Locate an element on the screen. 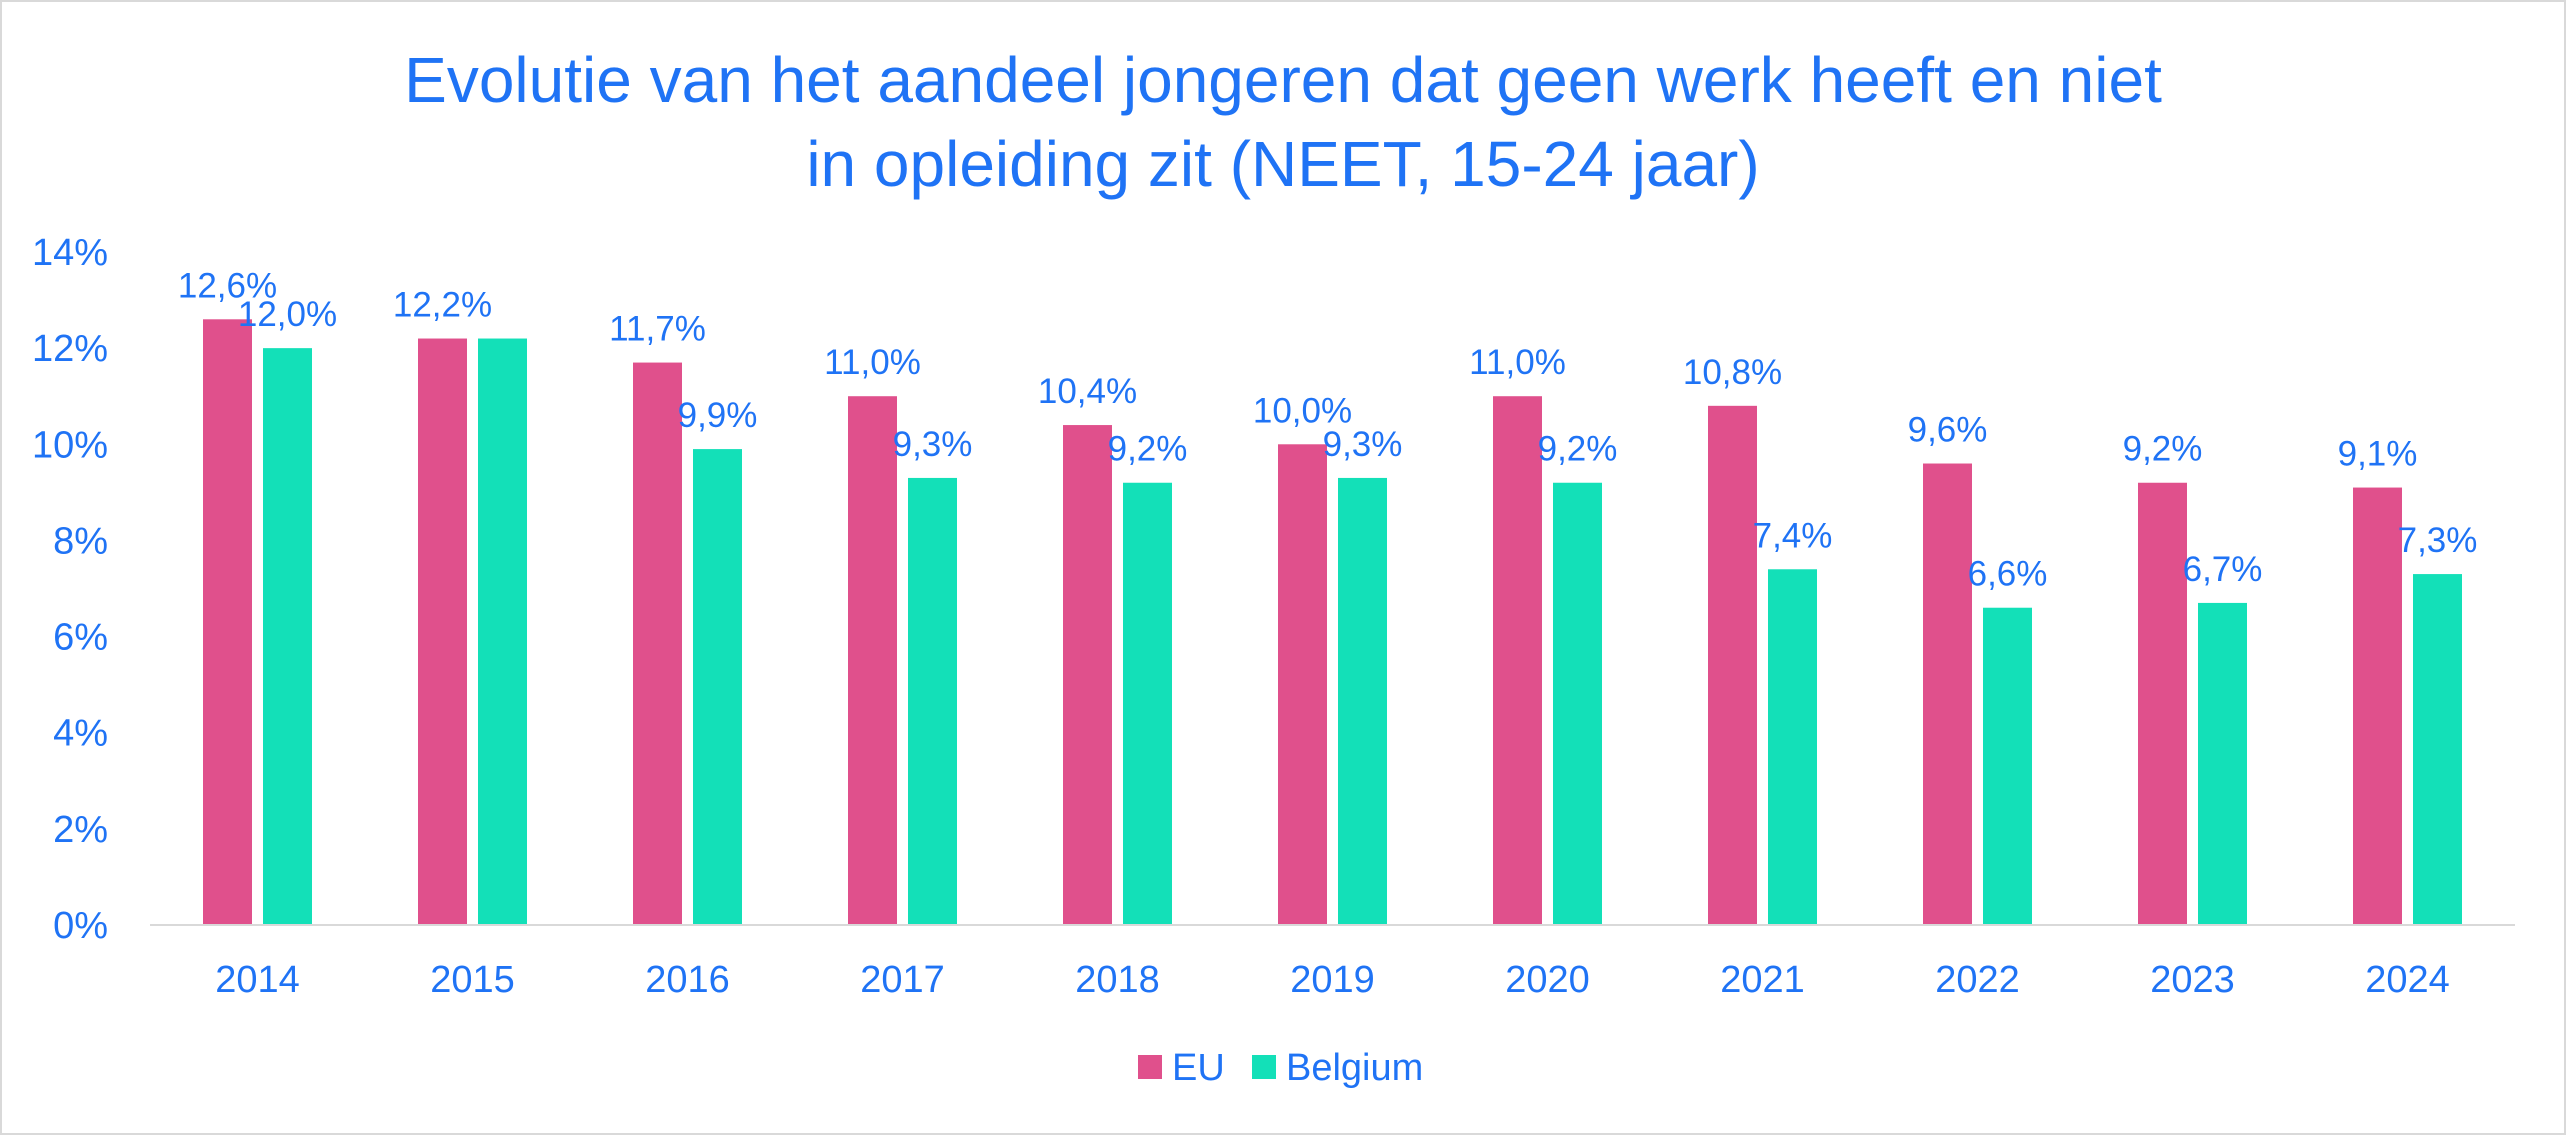  bar-belgium-2023 is located at coordinates (2222, 763).